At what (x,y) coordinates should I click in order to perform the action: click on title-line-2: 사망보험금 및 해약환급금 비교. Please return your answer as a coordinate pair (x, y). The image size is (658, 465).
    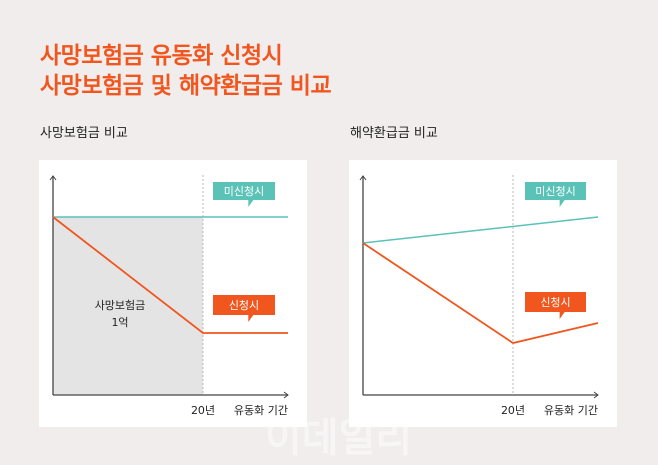
    Looking at the image, I should click on (186, 86).